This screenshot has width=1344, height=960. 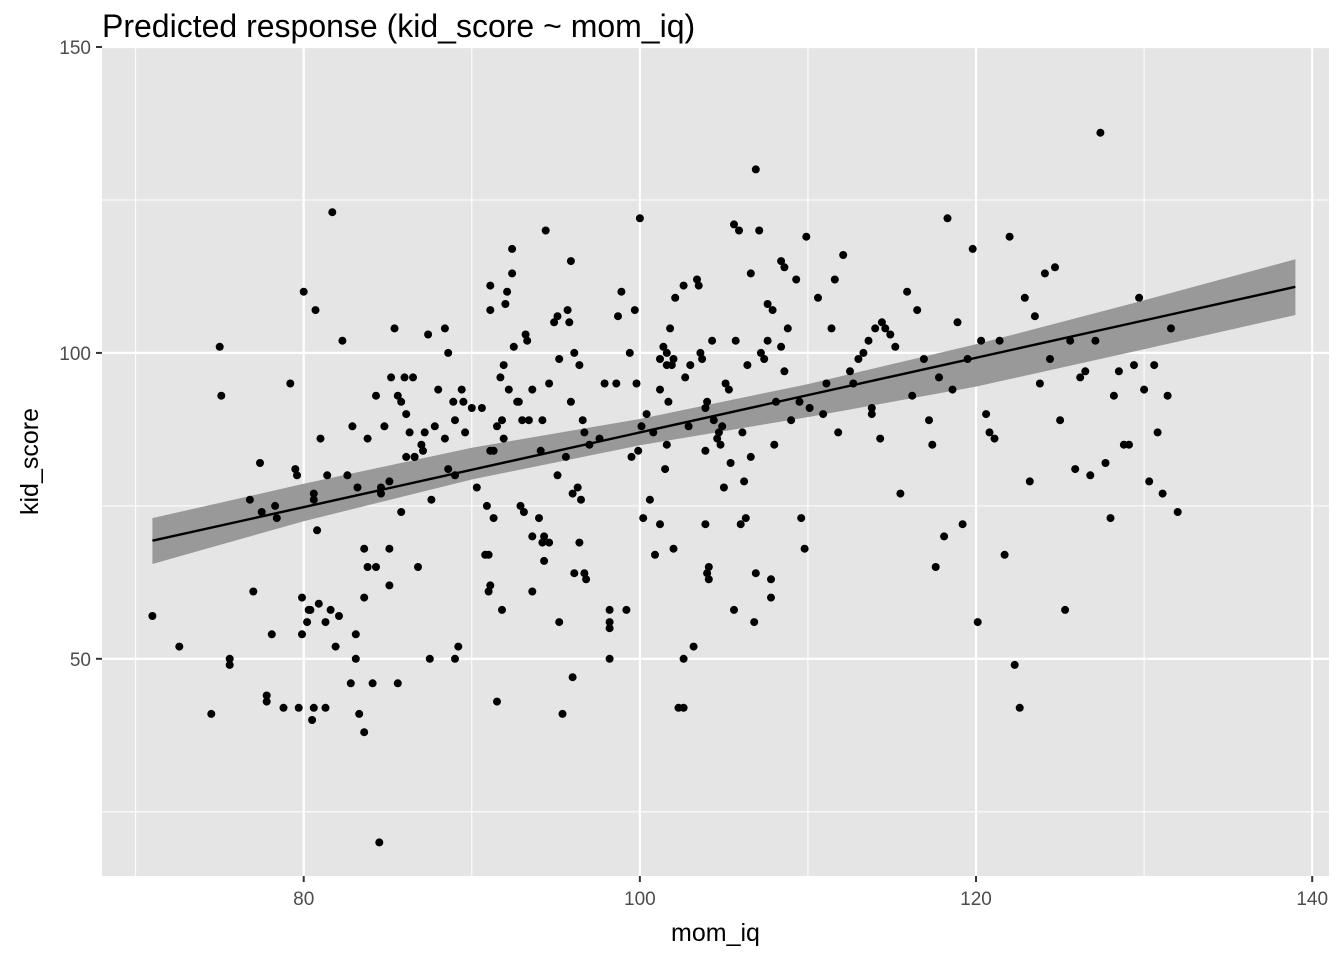 I want to click on x-tick-label: 120, so click(x=976, y=899).